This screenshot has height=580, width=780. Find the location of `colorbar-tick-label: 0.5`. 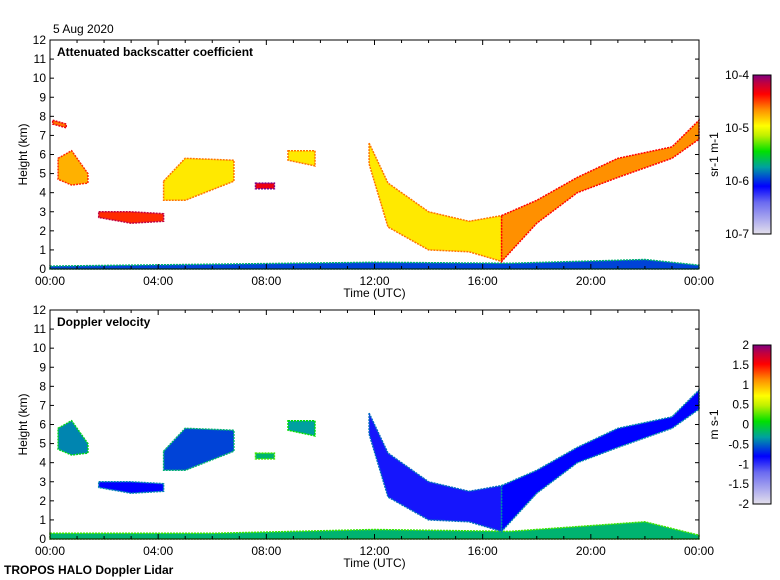

colorbar-tick-label: 0.5 is located at coordinates (740, 405).